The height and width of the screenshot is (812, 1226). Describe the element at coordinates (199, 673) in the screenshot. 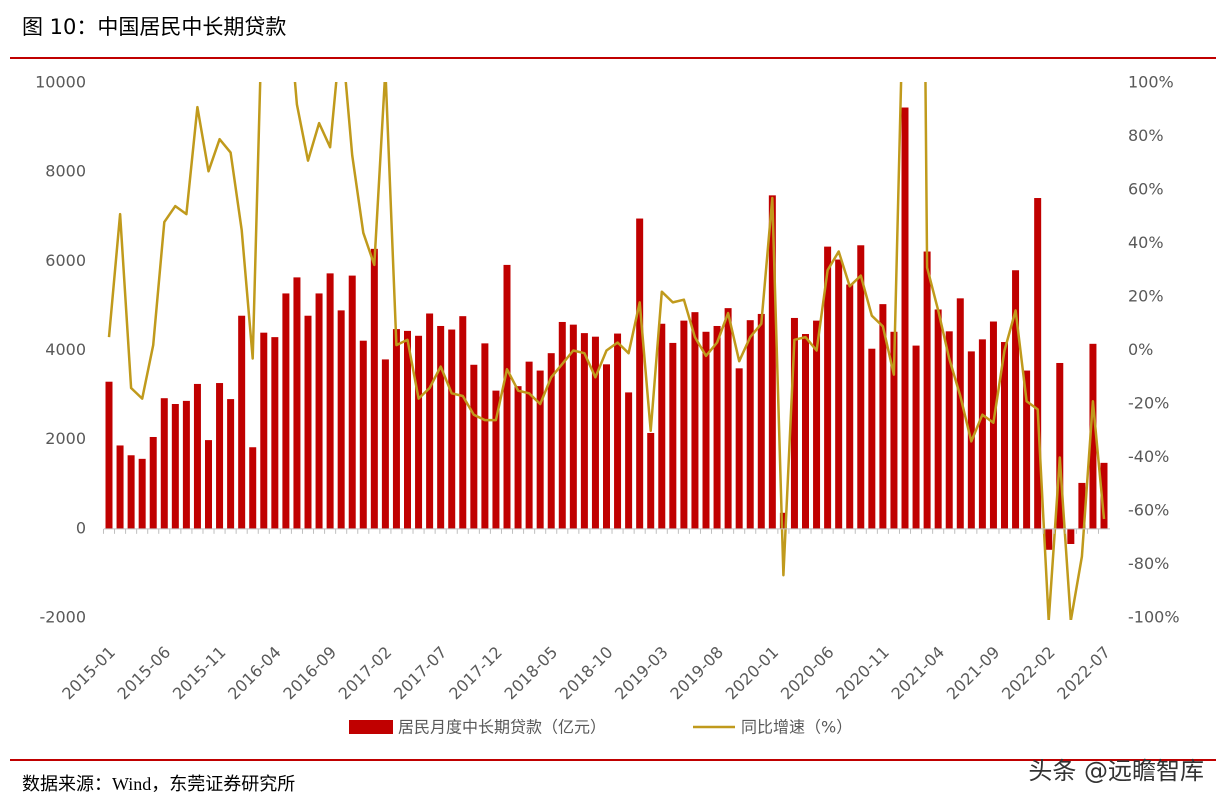

I see `x-tick-label: 2015-11` at that location.